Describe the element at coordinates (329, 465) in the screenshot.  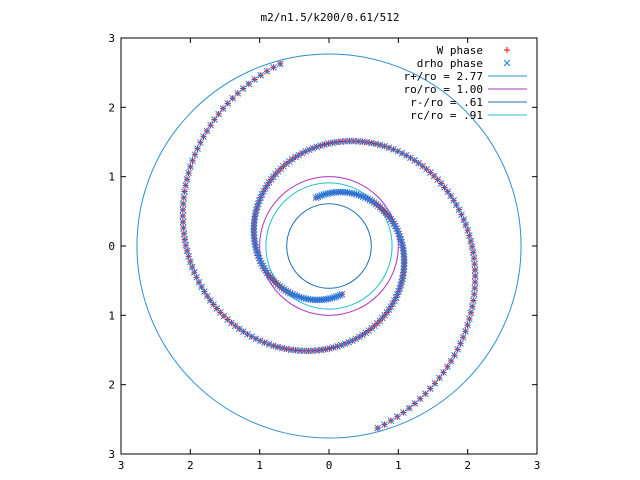
I see `x-tick-label: 0` at that location.